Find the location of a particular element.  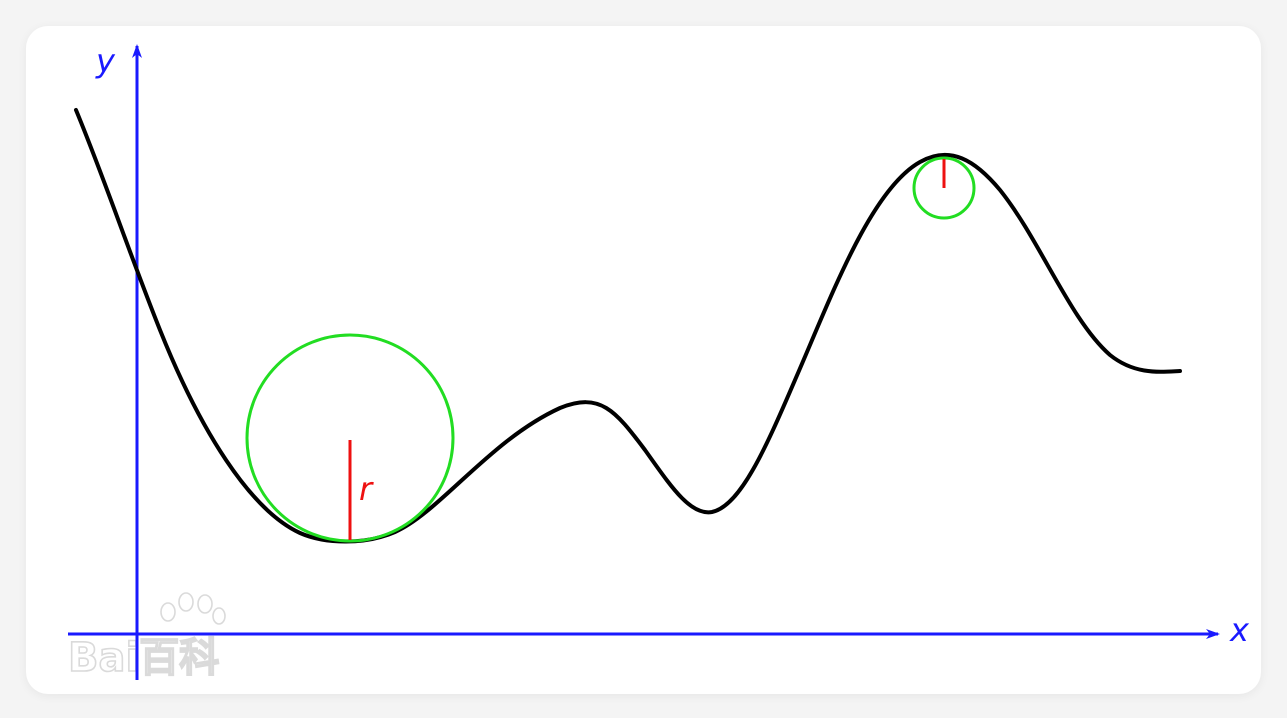

x-axis-label: x is located at coordinates (1239, 630).